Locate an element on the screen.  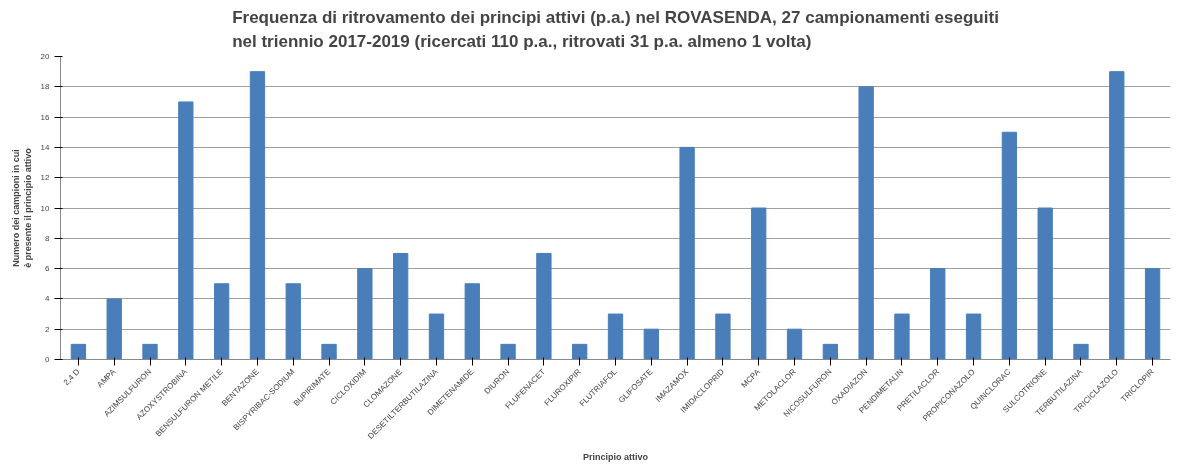
y-tick-label: 8 is located at coordinates (48, 238).